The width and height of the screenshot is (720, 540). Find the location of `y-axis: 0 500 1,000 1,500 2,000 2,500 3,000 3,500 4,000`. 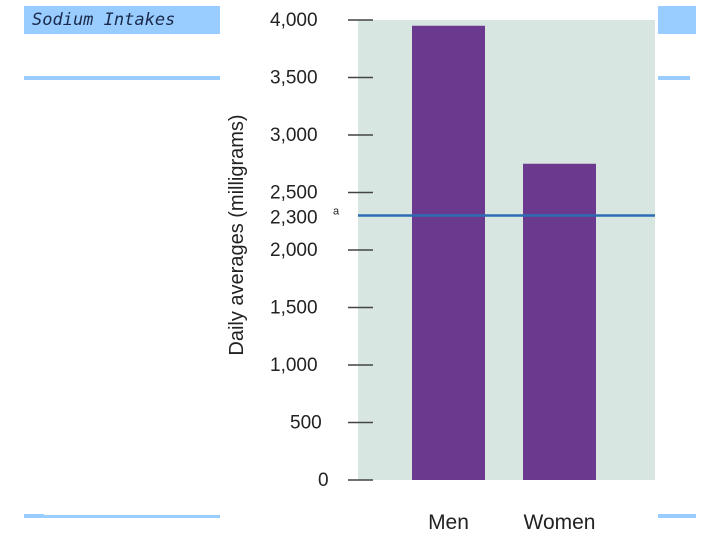

y-axis: 0 500 1,000 1,500 2,000 2,500 3,000 3,500 4,000 is located at coordinates (321, 250).